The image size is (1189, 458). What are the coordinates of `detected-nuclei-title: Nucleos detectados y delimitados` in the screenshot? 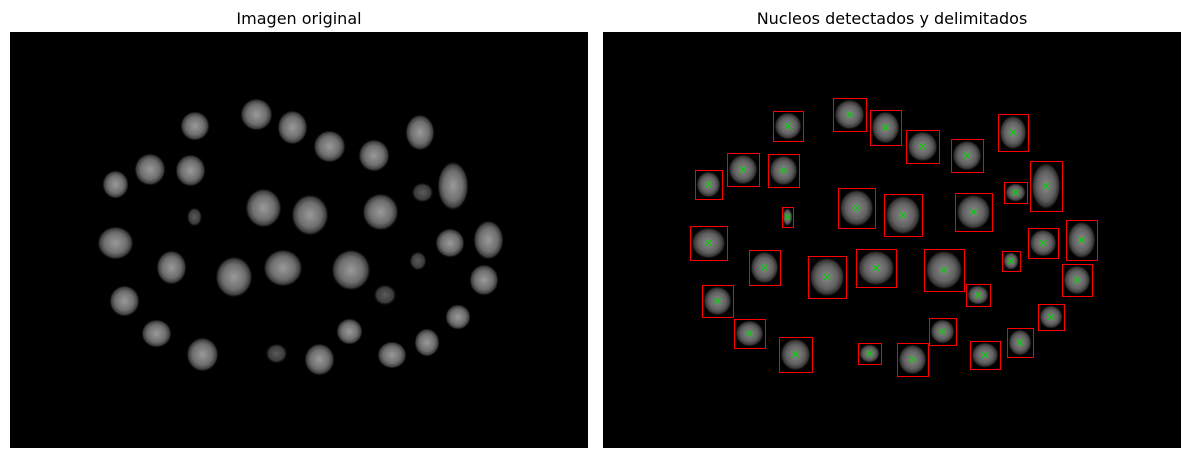 It's located at (892, 18).